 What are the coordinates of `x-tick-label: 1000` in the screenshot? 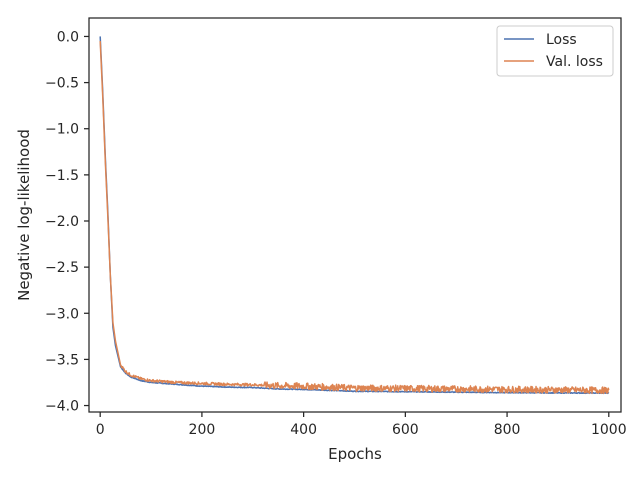 It's located at (609, 430).